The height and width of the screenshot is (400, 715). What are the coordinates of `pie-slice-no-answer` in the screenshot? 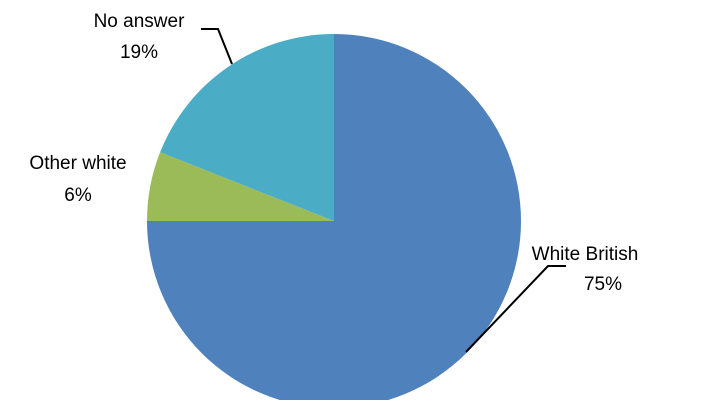 It's located at (247, 127).